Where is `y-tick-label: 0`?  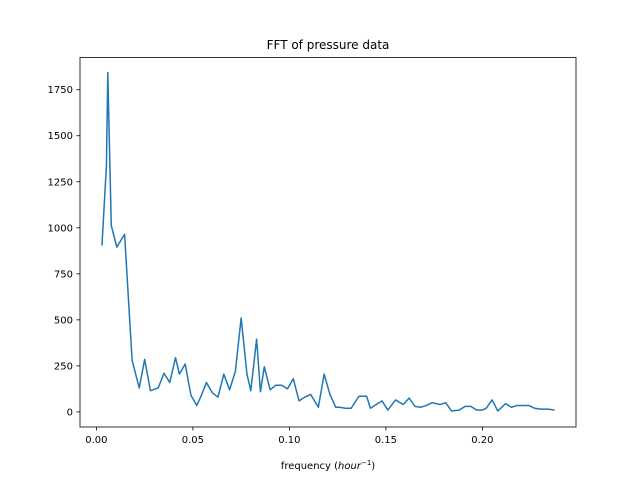
y-tick-label: 0 is located at coordinates (70, 412).